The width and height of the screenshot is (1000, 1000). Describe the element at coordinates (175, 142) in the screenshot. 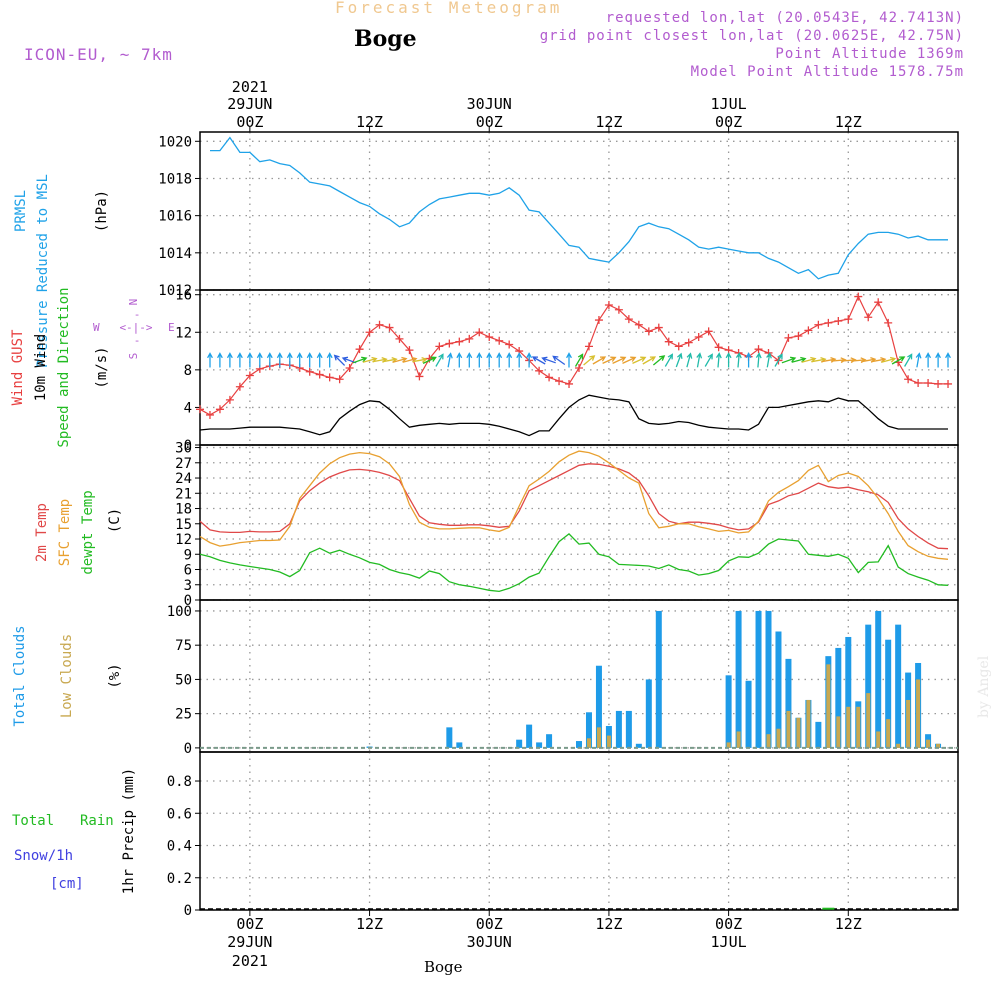

I see `y-tick-label: 1020` at that location.